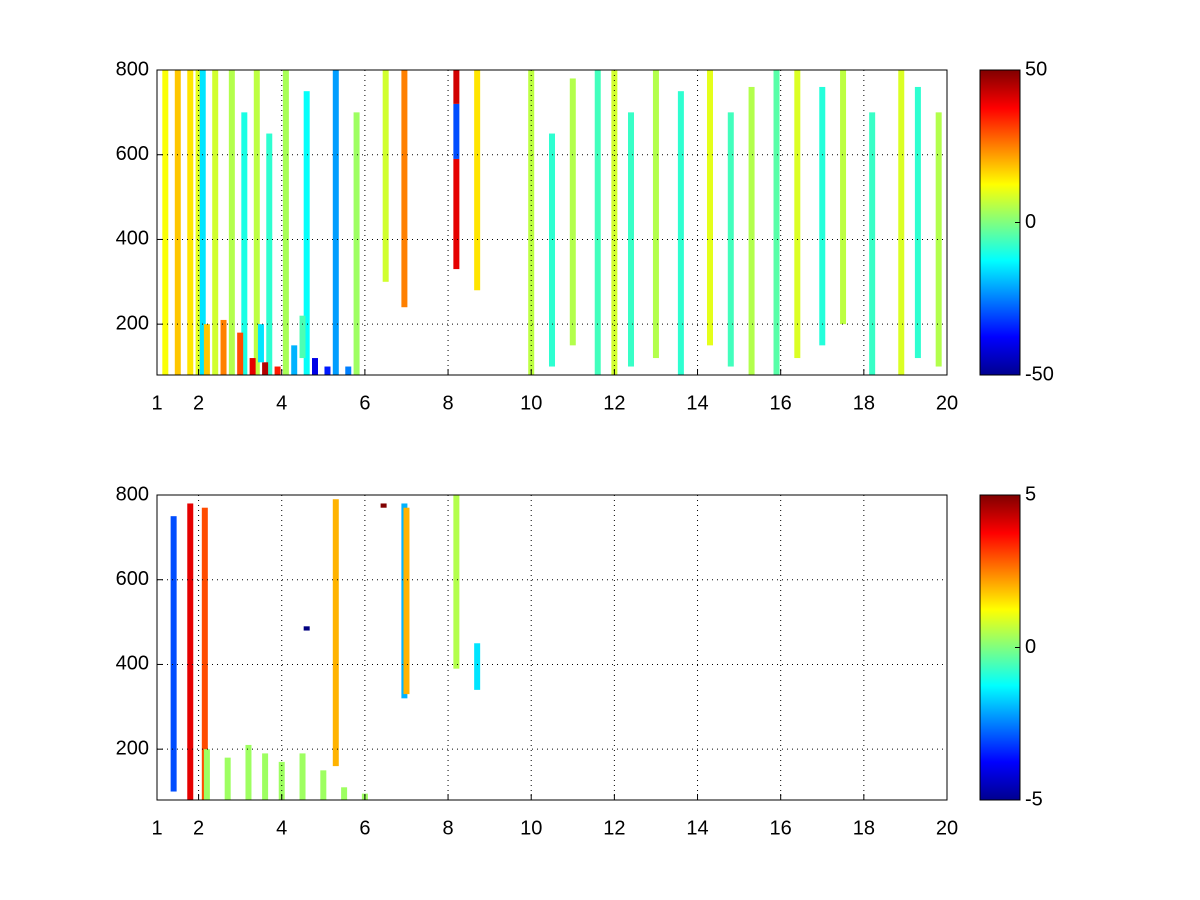  Describe the element at coordinates (1030, 494) in the screenshot. I see `colorbar-tick-label: 5` at that location.